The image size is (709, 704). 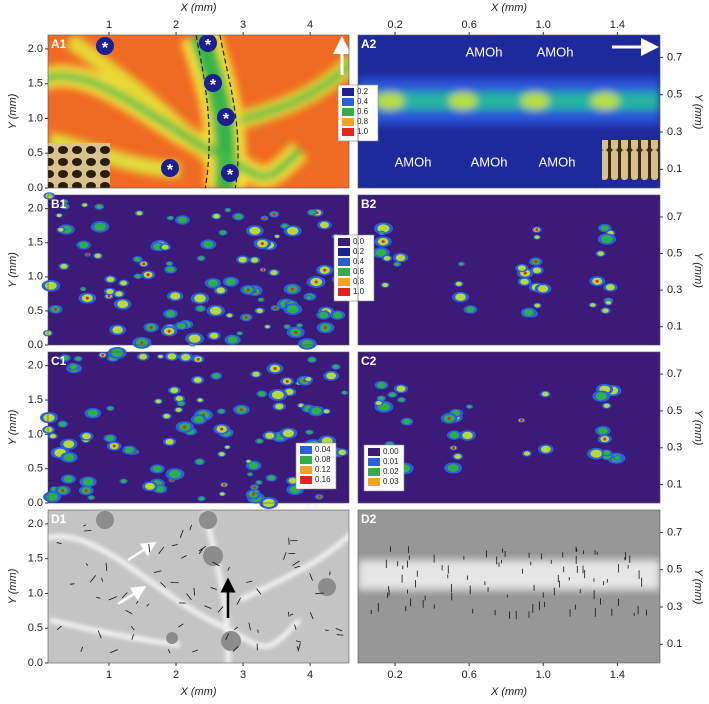 What do you see at coordinates (617, 25) in the screenshot?
I see `x-tick-label: 1.4` at bounding box center [617, 25].